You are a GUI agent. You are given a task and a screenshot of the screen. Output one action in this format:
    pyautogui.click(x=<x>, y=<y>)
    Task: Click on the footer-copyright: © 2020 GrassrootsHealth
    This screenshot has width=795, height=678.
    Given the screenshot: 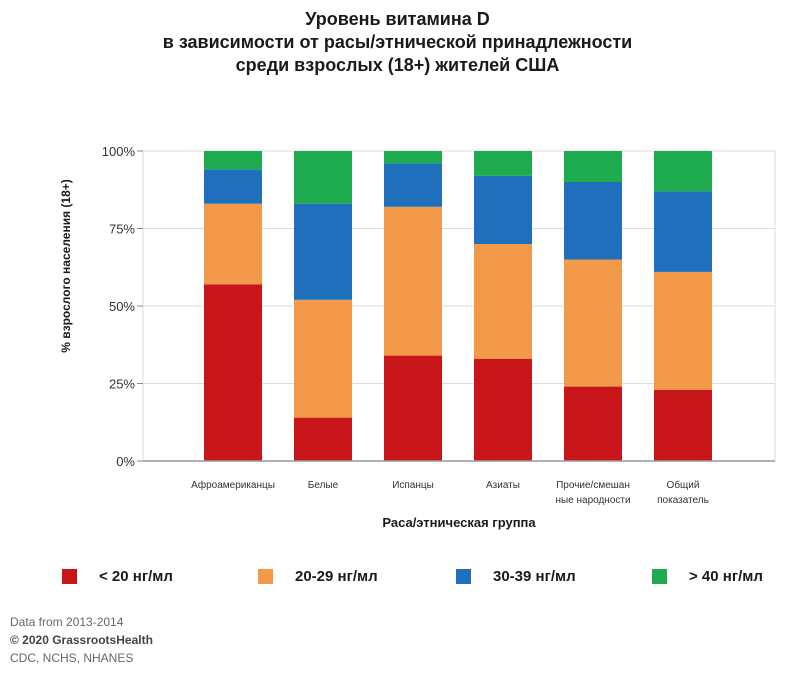 What is the action you would take?
    pyautogui.click(x=81, y=640)
    